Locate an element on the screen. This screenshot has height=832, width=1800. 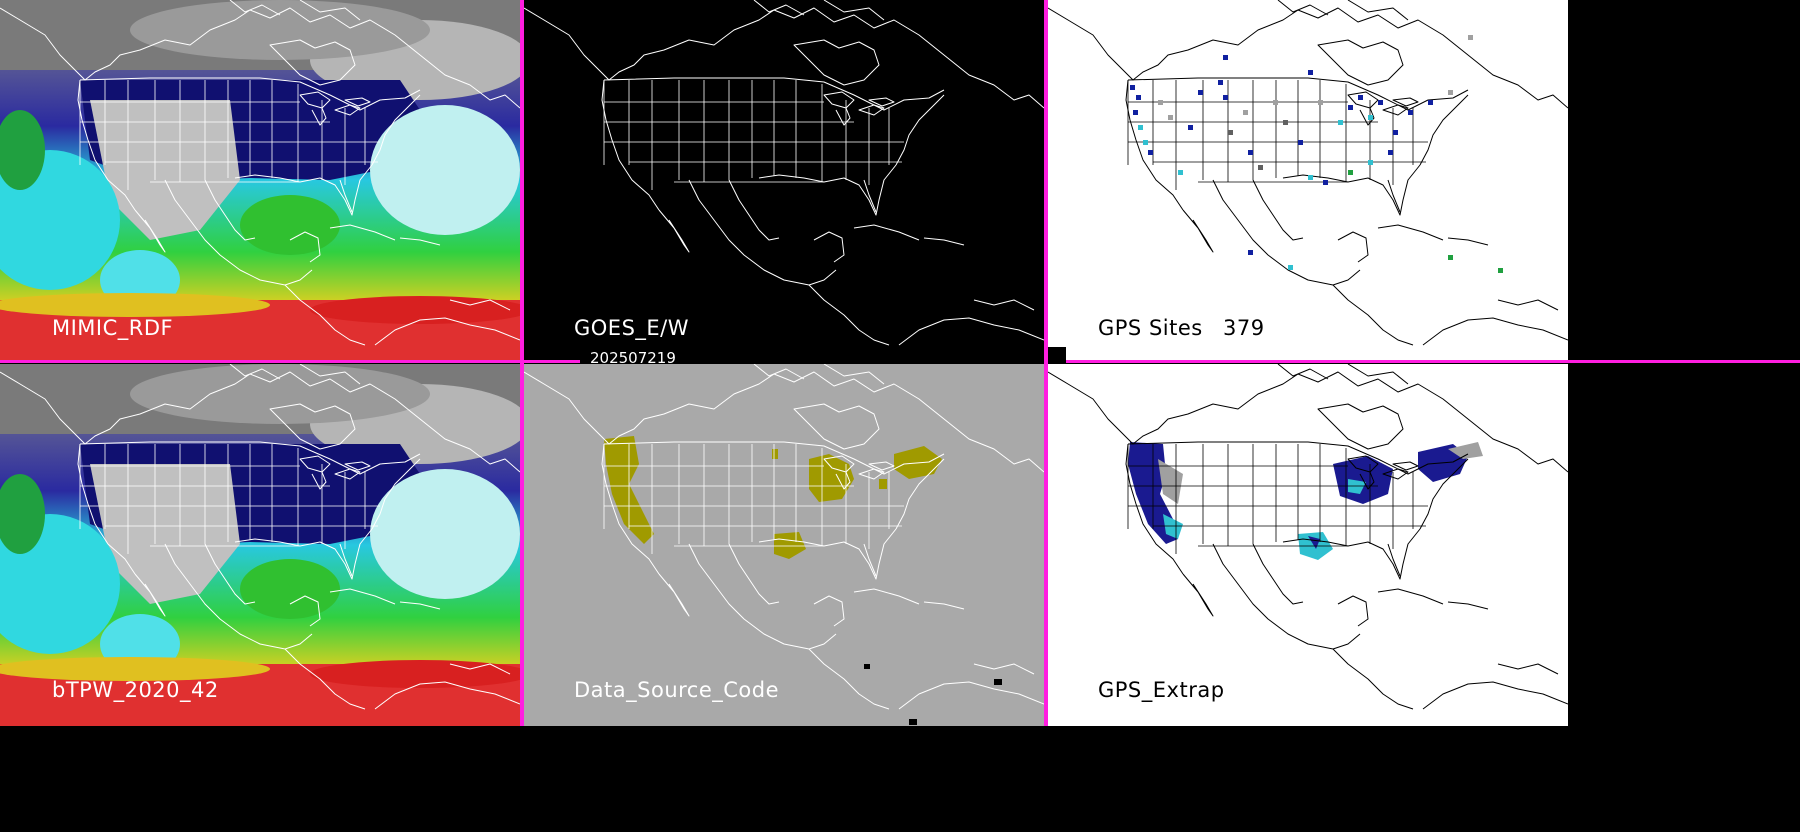
tpw-map-btpw is located at coordinates (260, 545).